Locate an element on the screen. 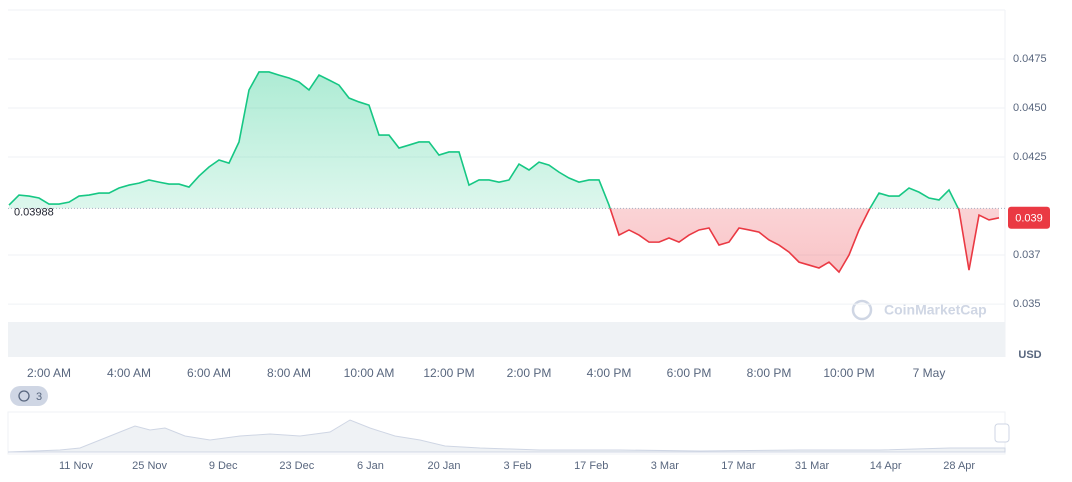  navigator-label: 28 Apr is located at coordinates (959, 466).